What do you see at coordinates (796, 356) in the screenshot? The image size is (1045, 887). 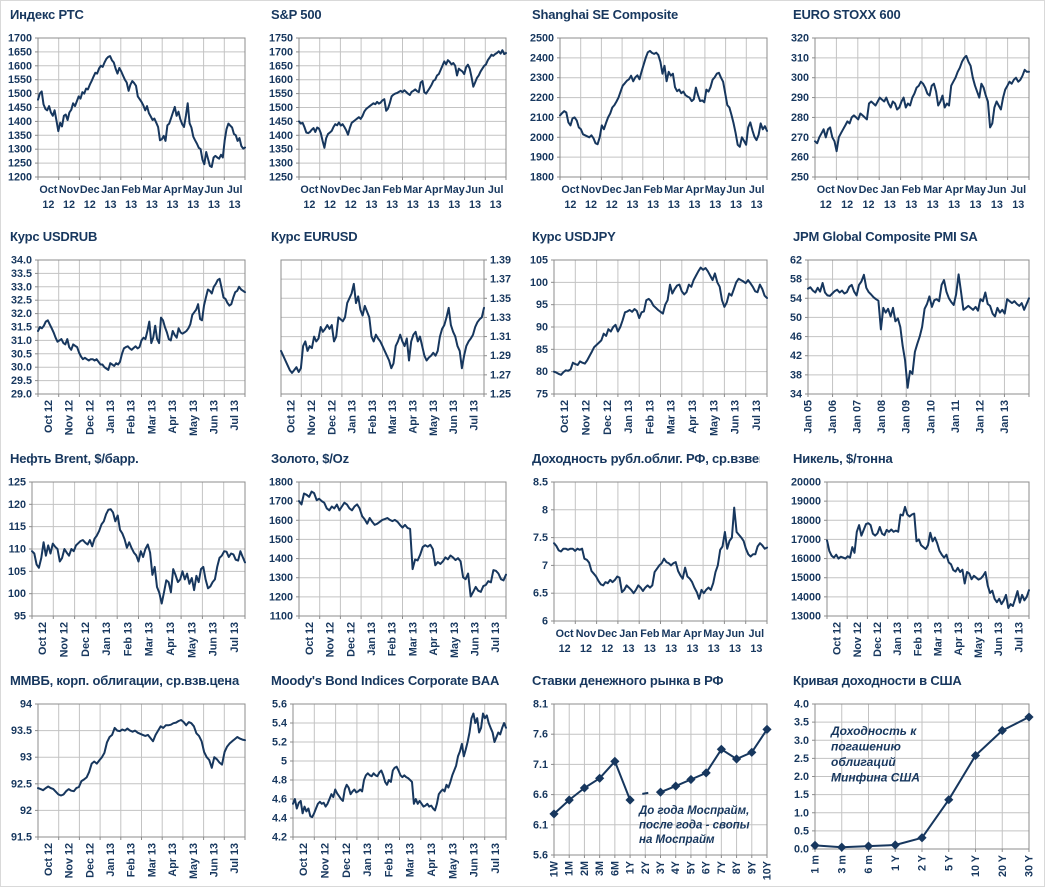 I see `svg-text: 42` at bounding box center [796, 356].